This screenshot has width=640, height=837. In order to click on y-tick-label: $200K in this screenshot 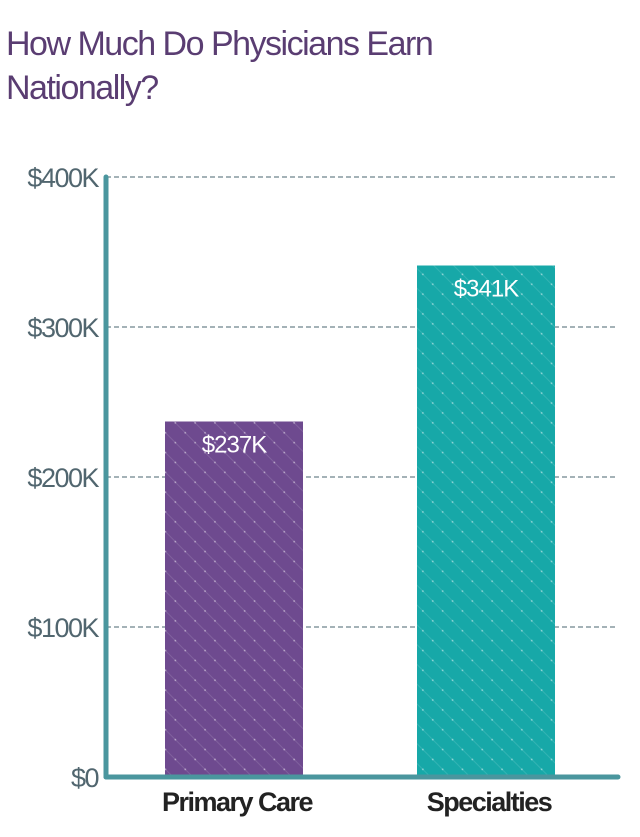, I will do `click(63, 478)`.